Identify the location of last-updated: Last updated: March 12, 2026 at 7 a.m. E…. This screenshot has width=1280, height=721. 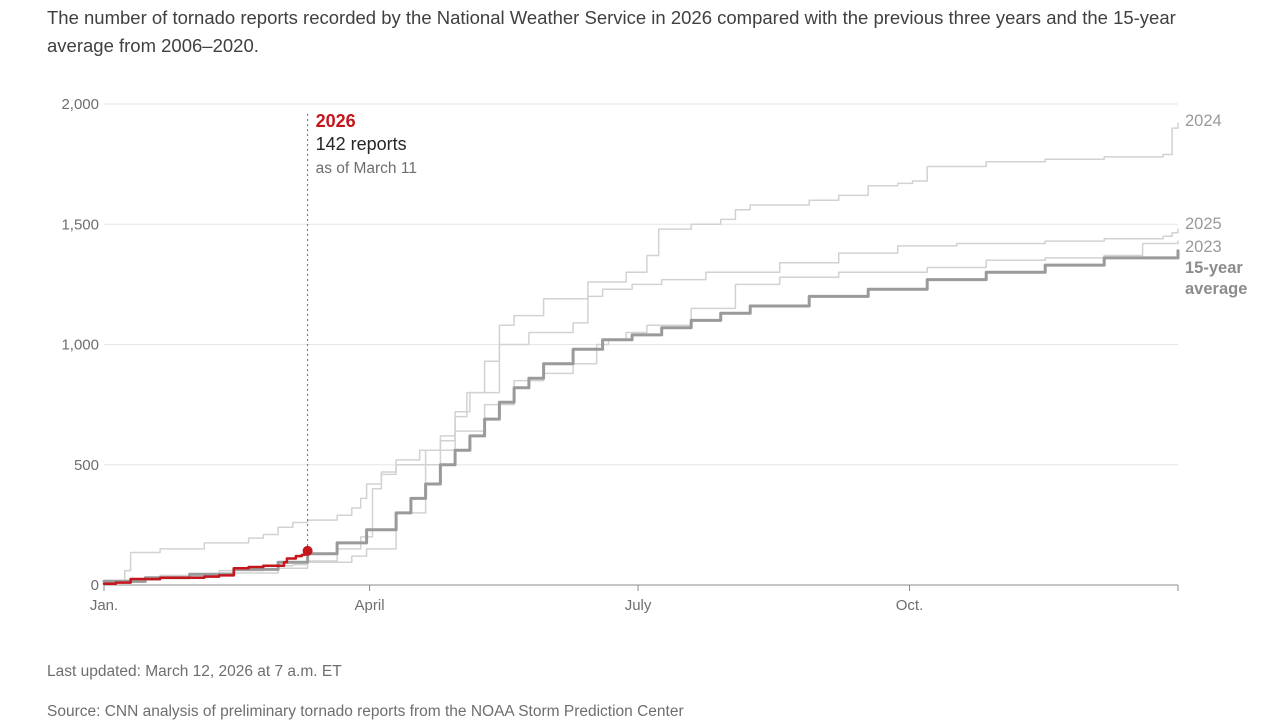
(194, 671).